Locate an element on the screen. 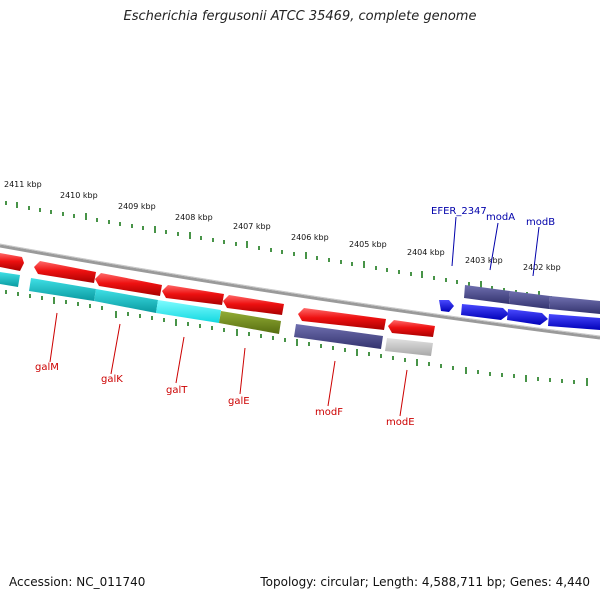 The height and width of the screenshot is (600, 600). gene-arrow-blue-next is located at coordinates (574, 322).